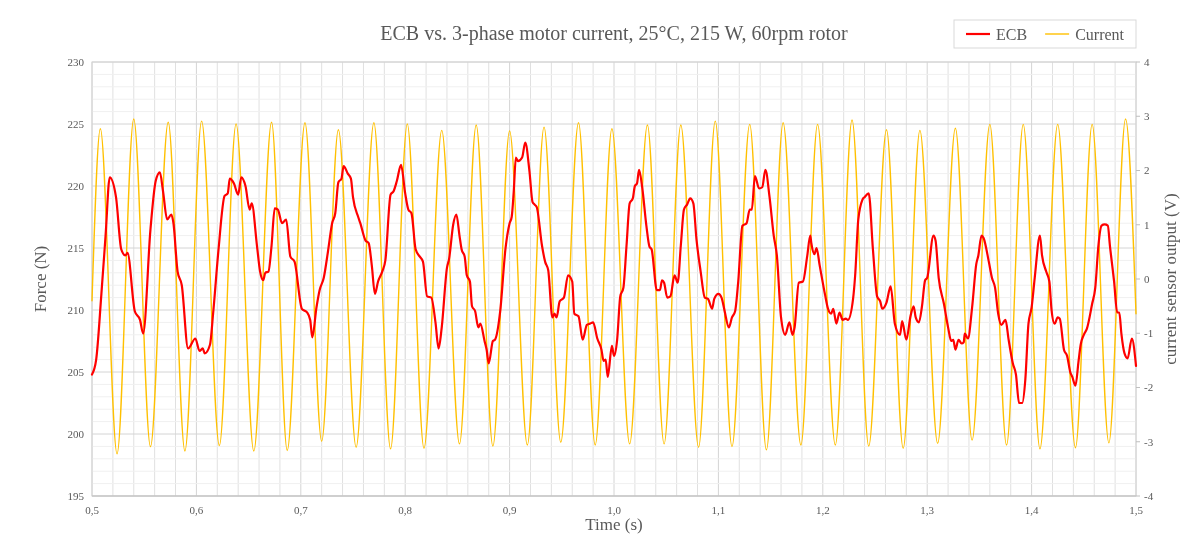 The width and height of the screenshot is (1202, 550). What do you see at coordinates (1147, 278) in the screenshot?
I see `y2-tick-label: 0` at bounding box center [1147, 278].